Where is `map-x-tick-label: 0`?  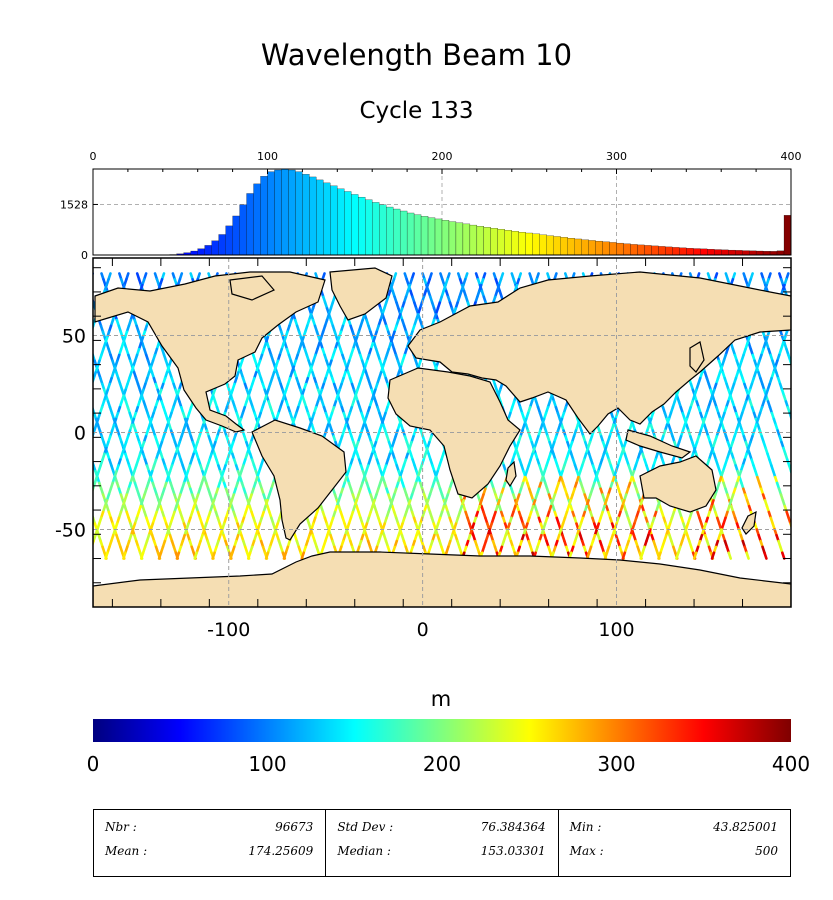
map-x-tick-label: 0 is located at coordinates (423, 630).